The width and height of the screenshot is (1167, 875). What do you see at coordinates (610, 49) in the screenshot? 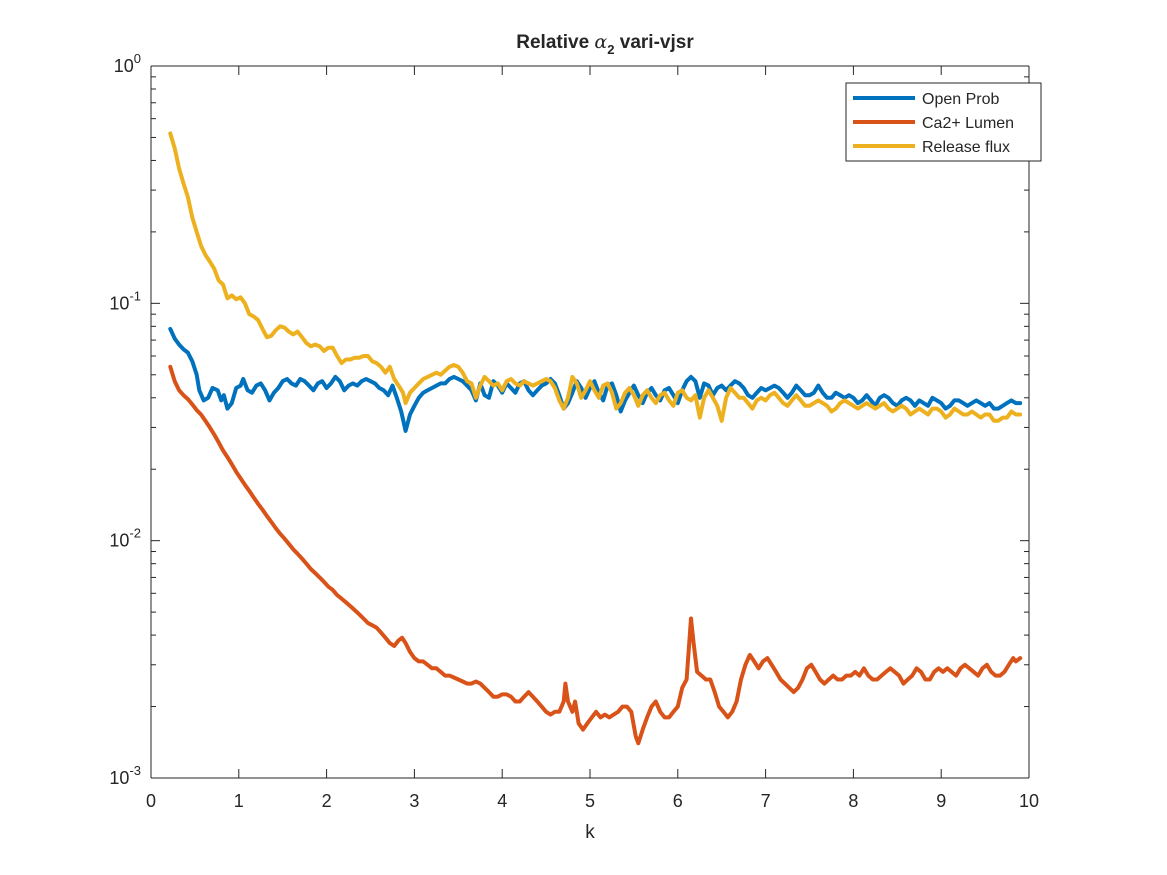
I see `chart-title-subscript: 2` at bounding box center [610, 49].